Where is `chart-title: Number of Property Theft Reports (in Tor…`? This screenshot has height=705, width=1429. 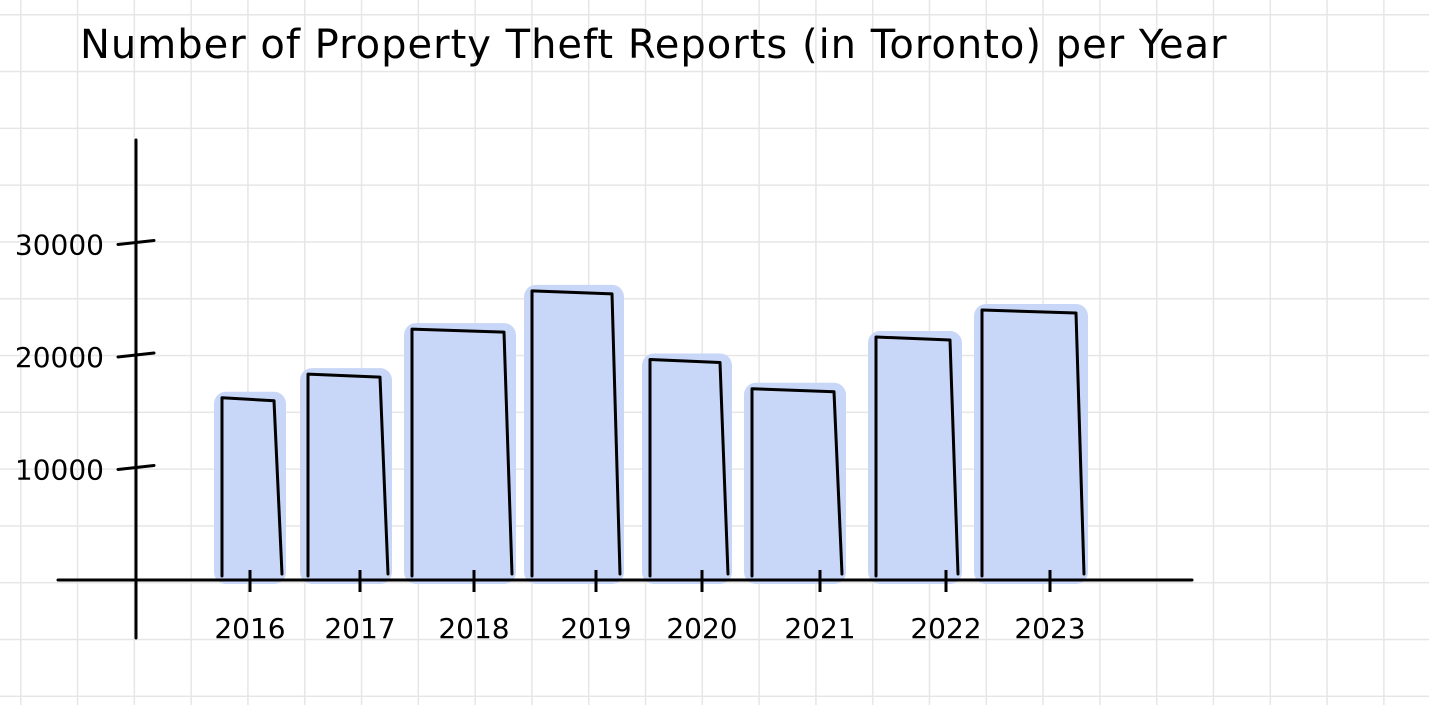
chart-title: Number of Property Theft Reports (in Tor… is located at coordinates (654, 45).